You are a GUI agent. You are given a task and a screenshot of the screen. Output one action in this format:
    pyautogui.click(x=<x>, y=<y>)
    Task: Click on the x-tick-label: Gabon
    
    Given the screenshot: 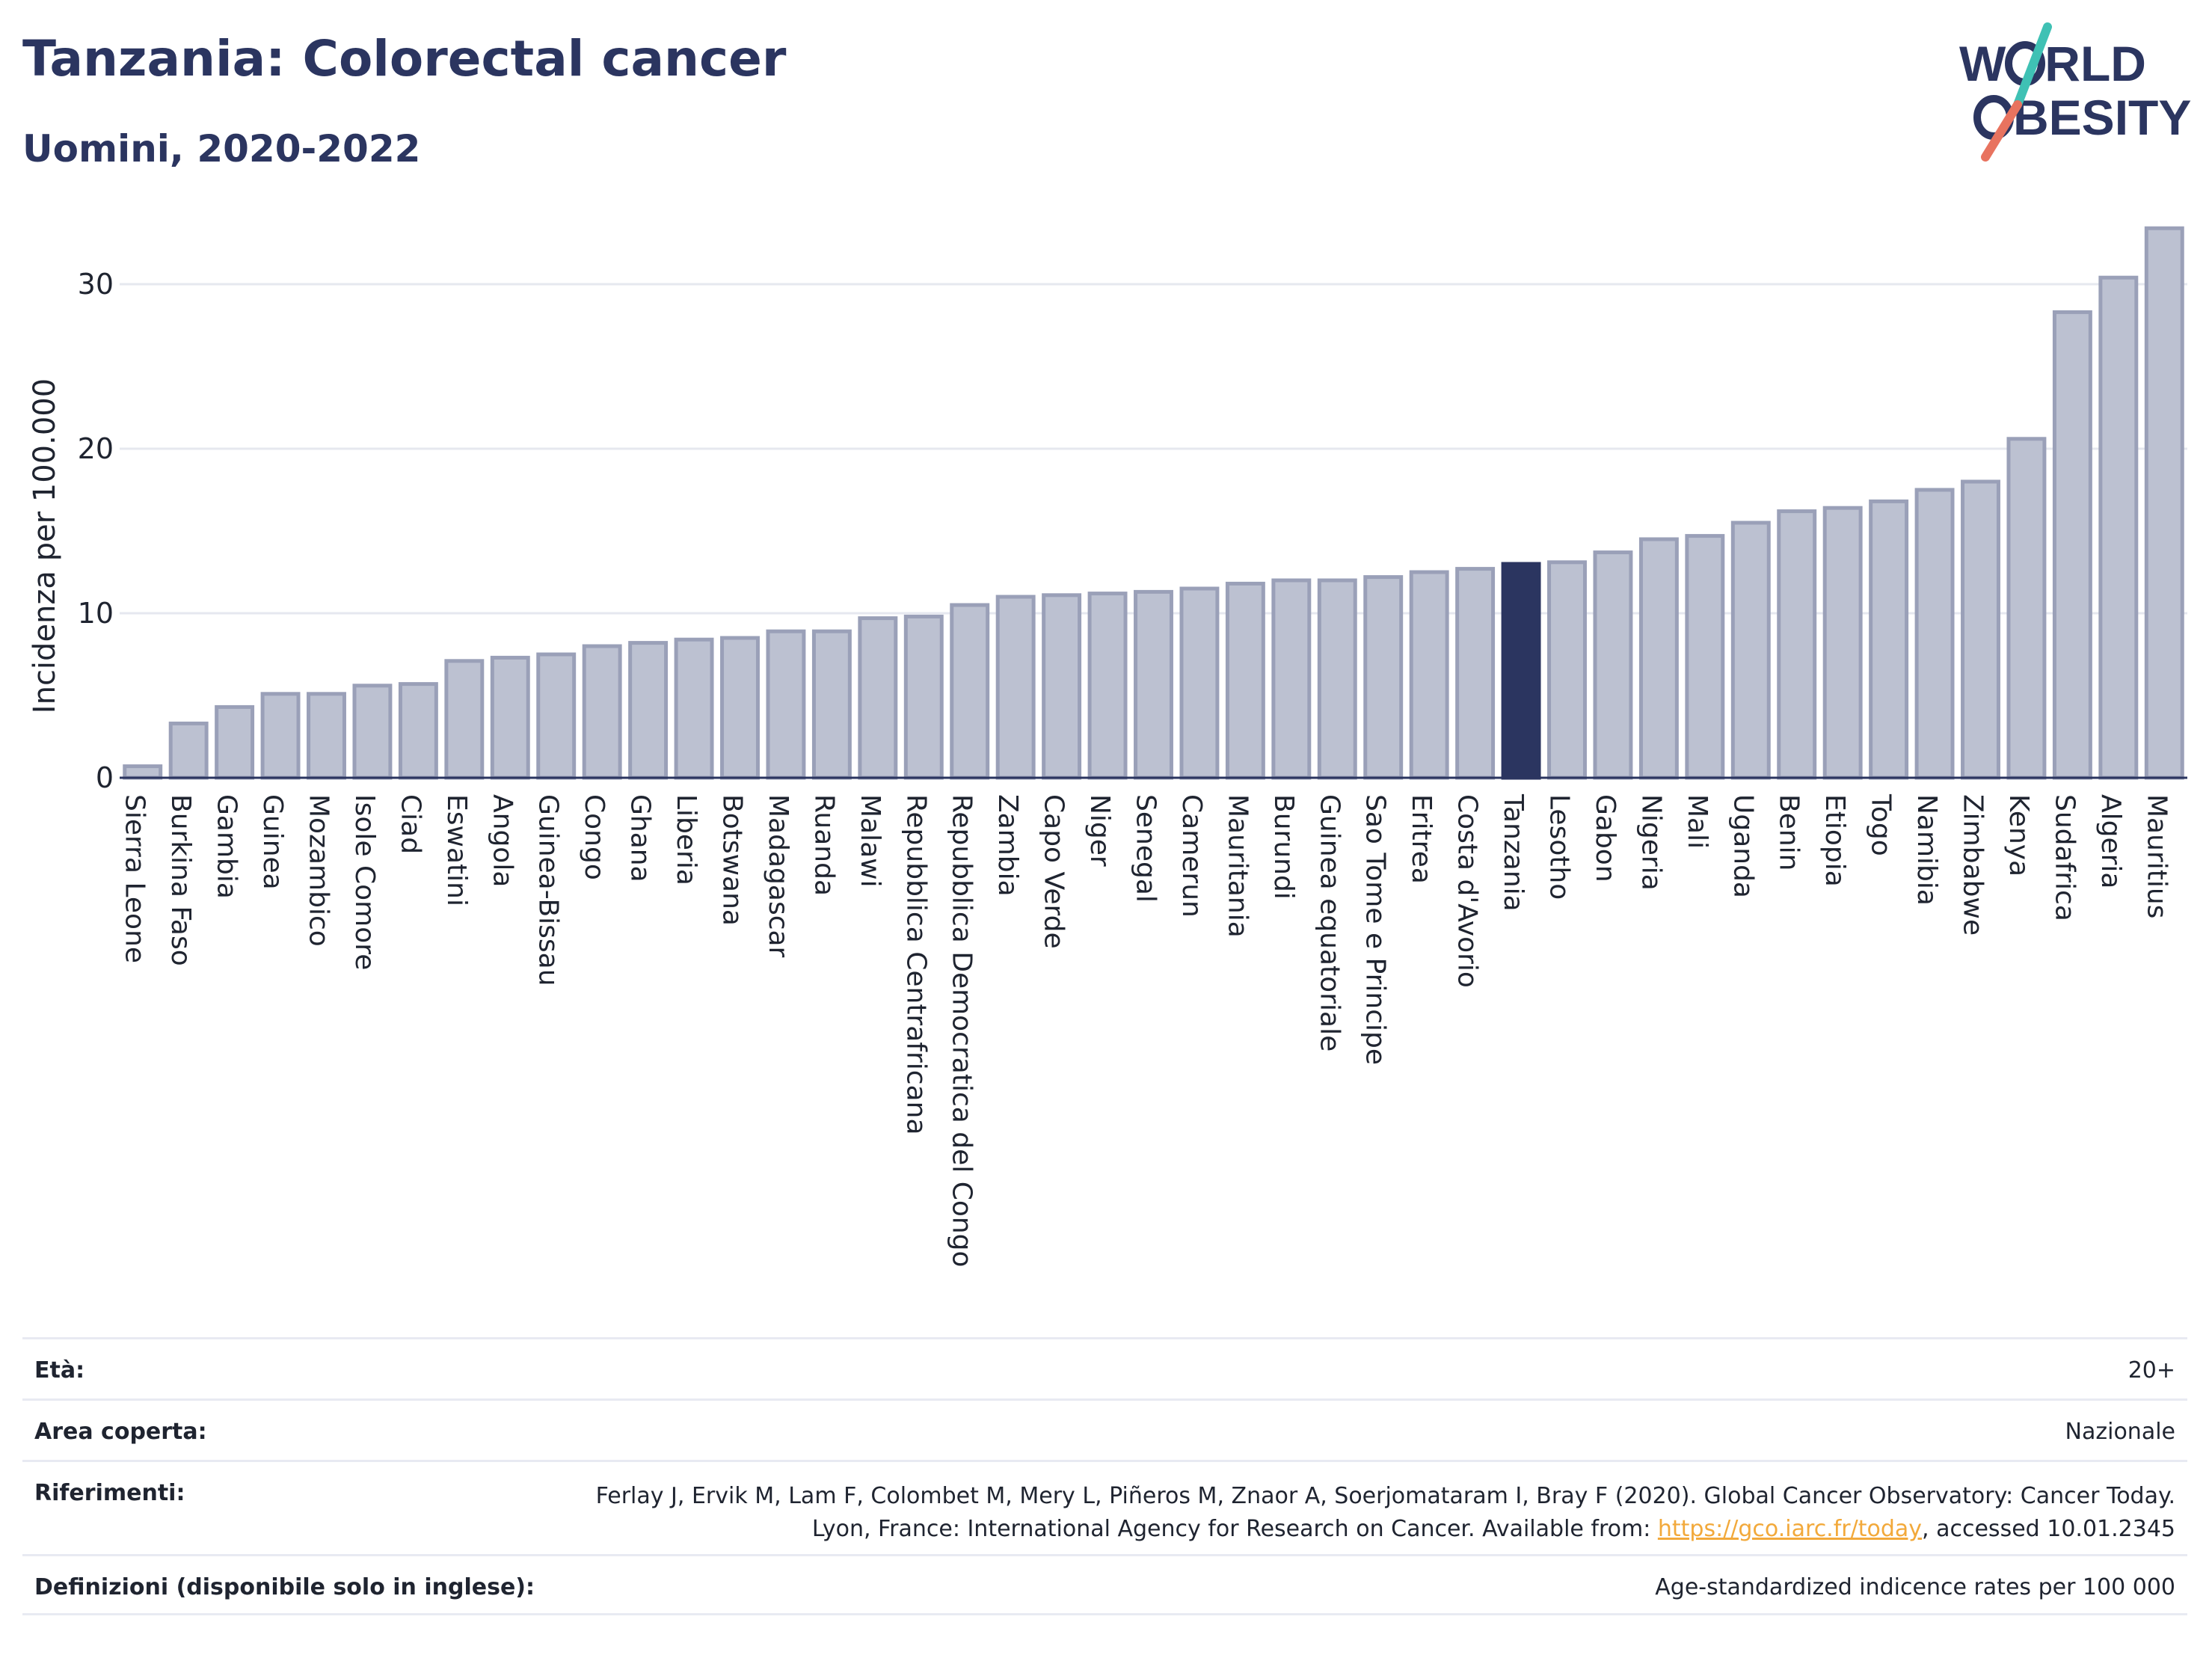 What is the action you would take?
    pyautogui.click(x=1605, y=838)
    